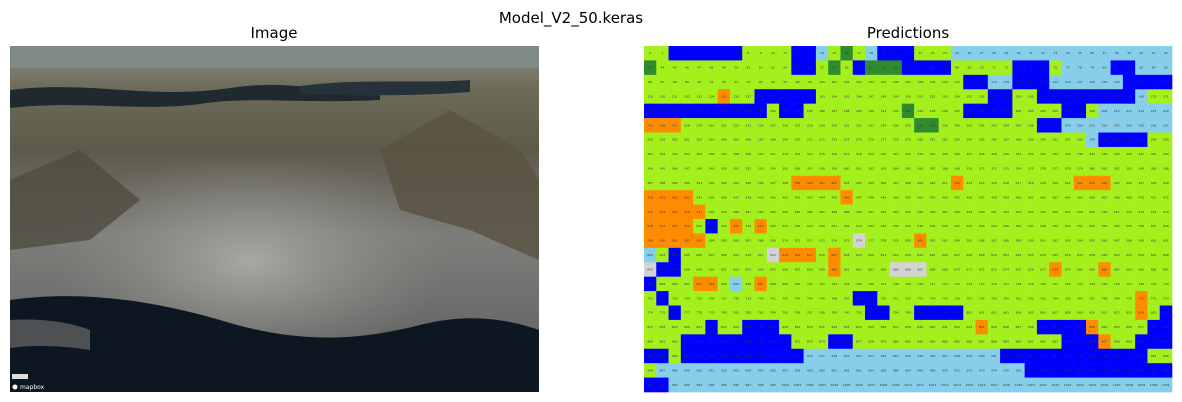  I want to click on cell-label: 870, so click(773, 342).